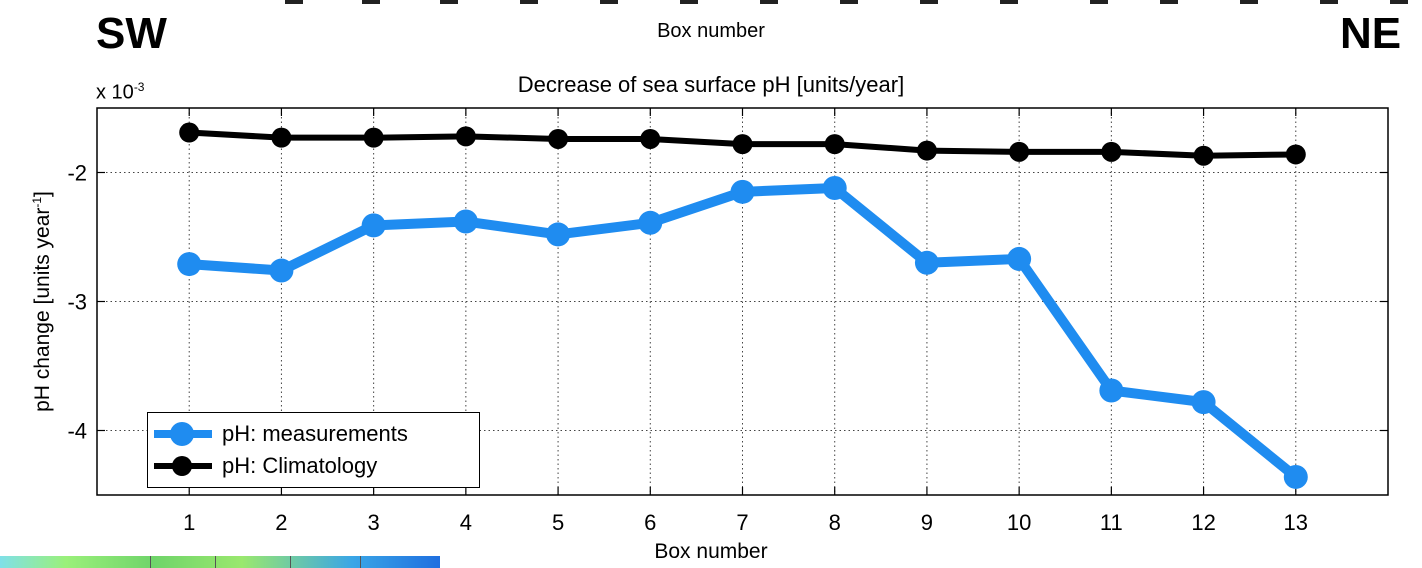 This screenshot has width=1422, height=568. I want to click on x-tick-label: 2, so click(281, 522).